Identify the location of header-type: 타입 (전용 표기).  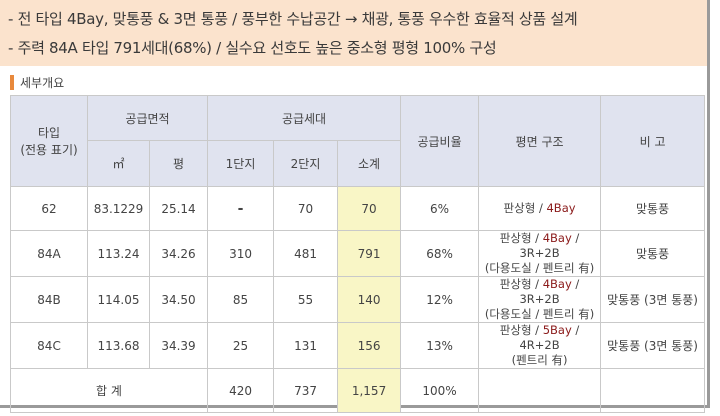
(49, 141).